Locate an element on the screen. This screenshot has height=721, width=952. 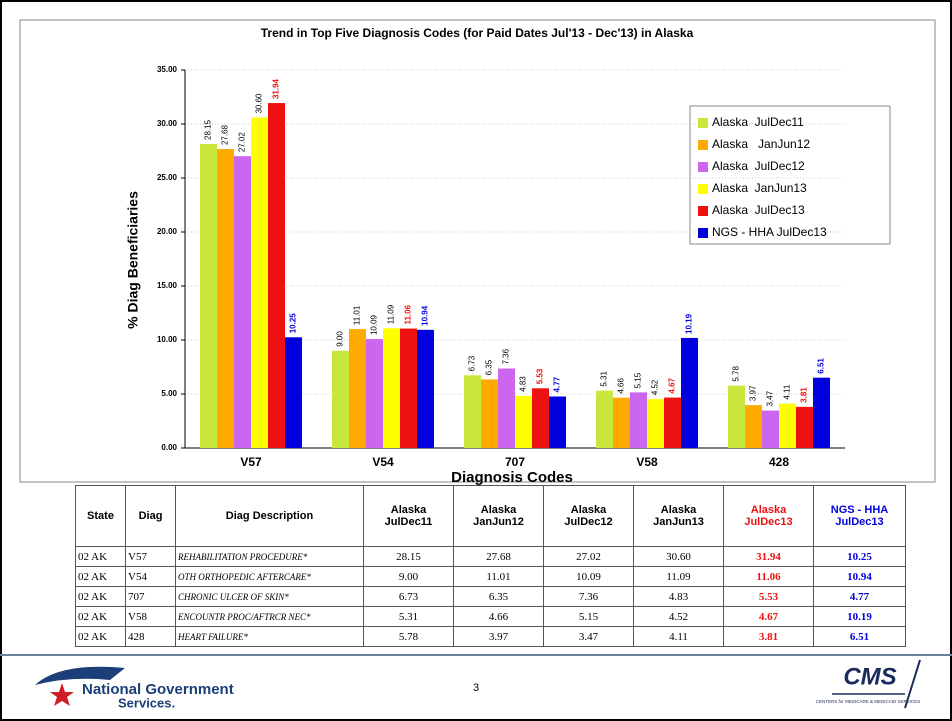
table-cell: 4.67 is located at coordinates (768, 616).